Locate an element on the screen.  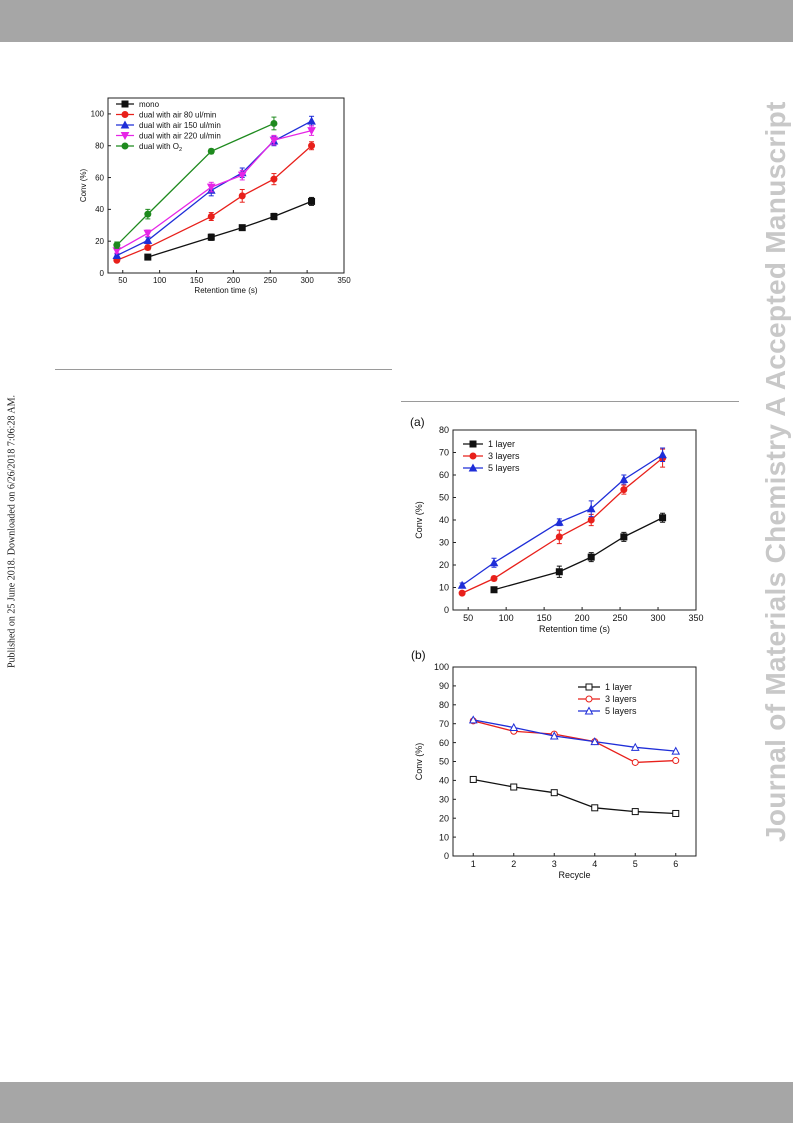
plot-frame is located at coordinates (226, 185).